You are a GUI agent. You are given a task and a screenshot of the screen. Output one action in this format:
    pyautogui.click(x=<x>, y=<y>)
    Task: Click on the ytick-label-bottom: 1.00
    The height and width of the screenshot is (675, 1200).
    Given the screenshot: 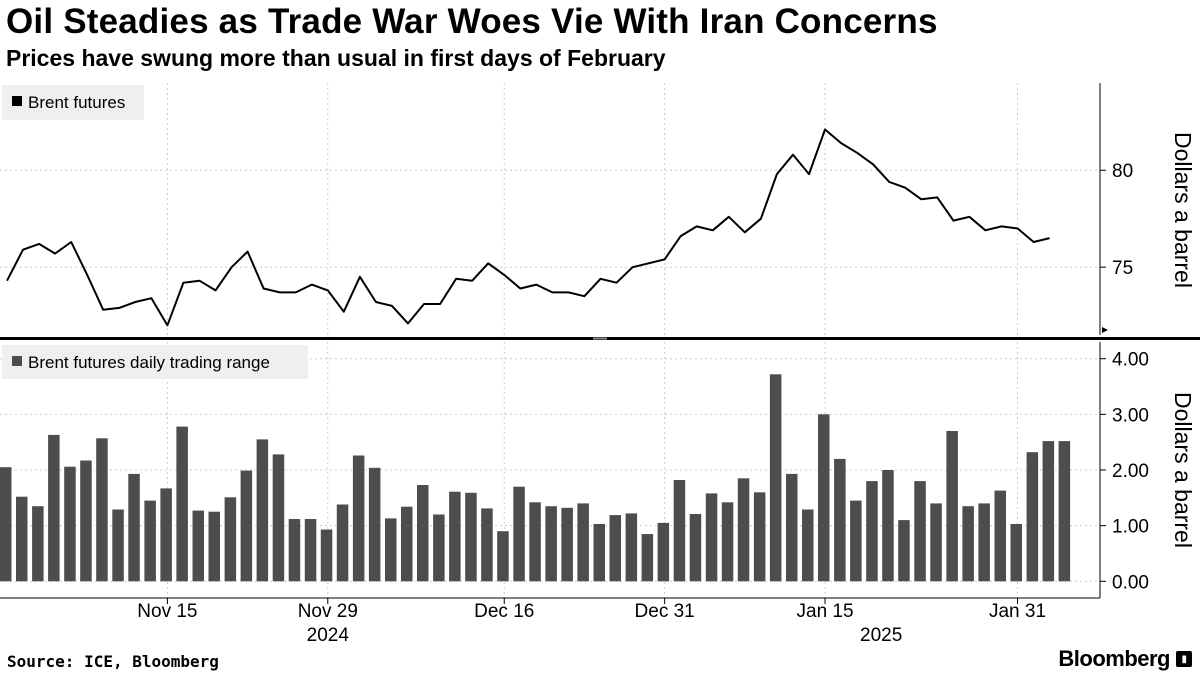 What is the action you would take?
    pyautogui.click(x=1130, y=527)
    